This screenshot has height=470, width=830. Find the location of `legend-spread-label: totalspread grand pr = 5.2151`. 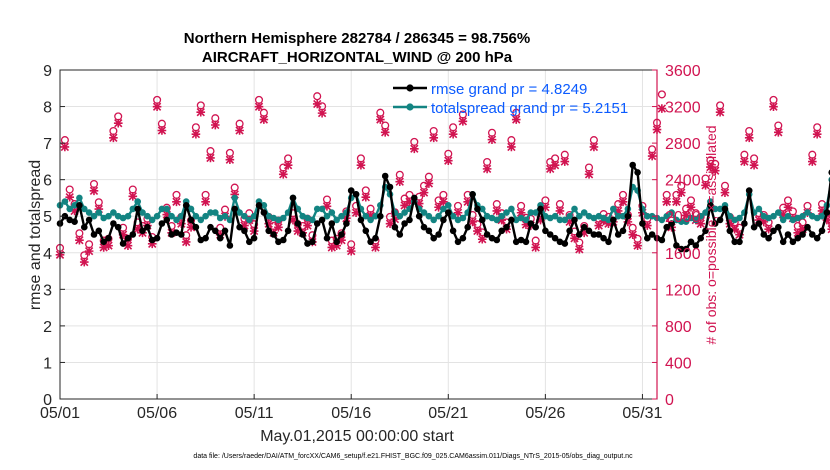

legend-spread-label: totalspread grand pr = 5.2151 is located at coordinates (529, 108).